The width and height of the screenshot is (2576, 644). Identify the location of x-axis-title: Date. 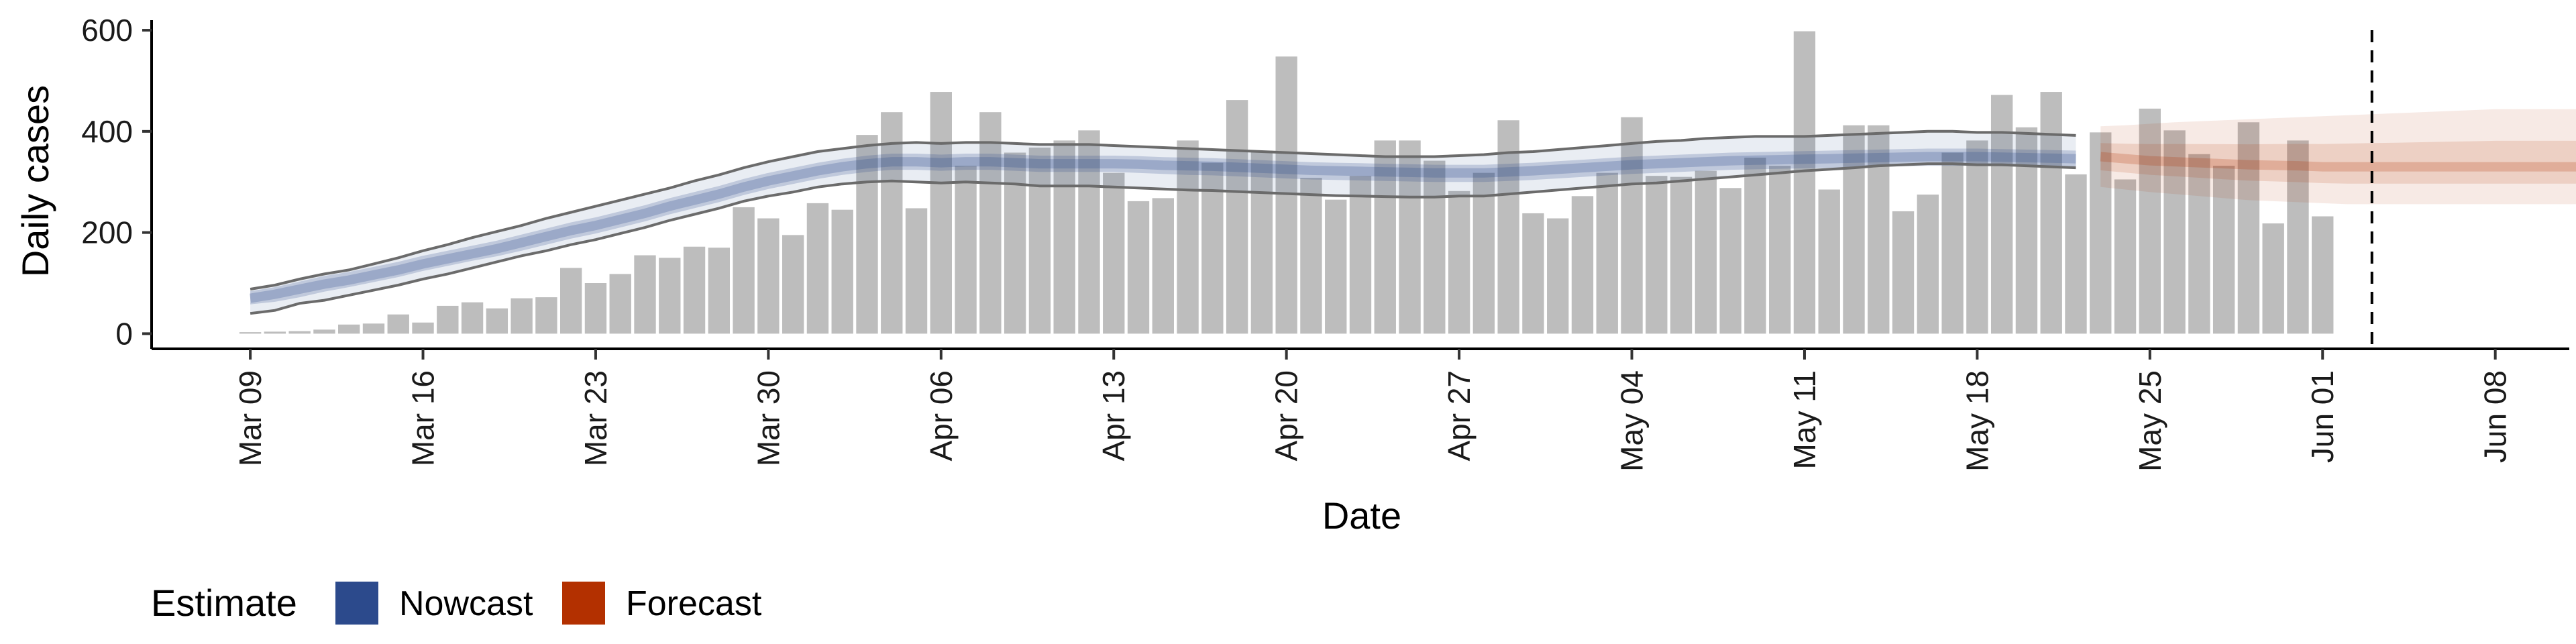
(1361, 515).